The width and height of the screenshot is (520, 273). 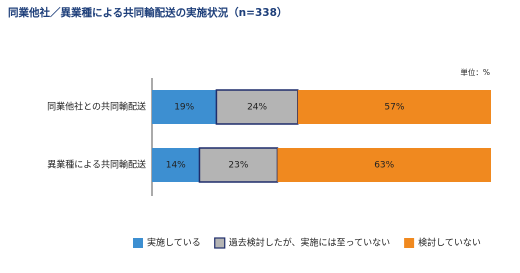 I want to click on unit-label: 単位：%, so click(x=475, y=72).